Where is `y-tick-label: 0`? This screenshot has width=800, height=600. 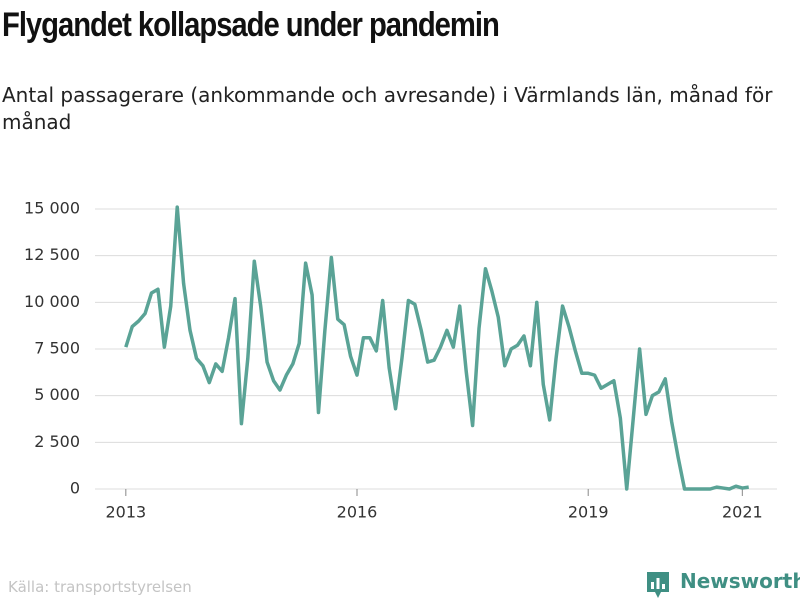
y-tick-label: 0 is located at coordinates (75, 488).